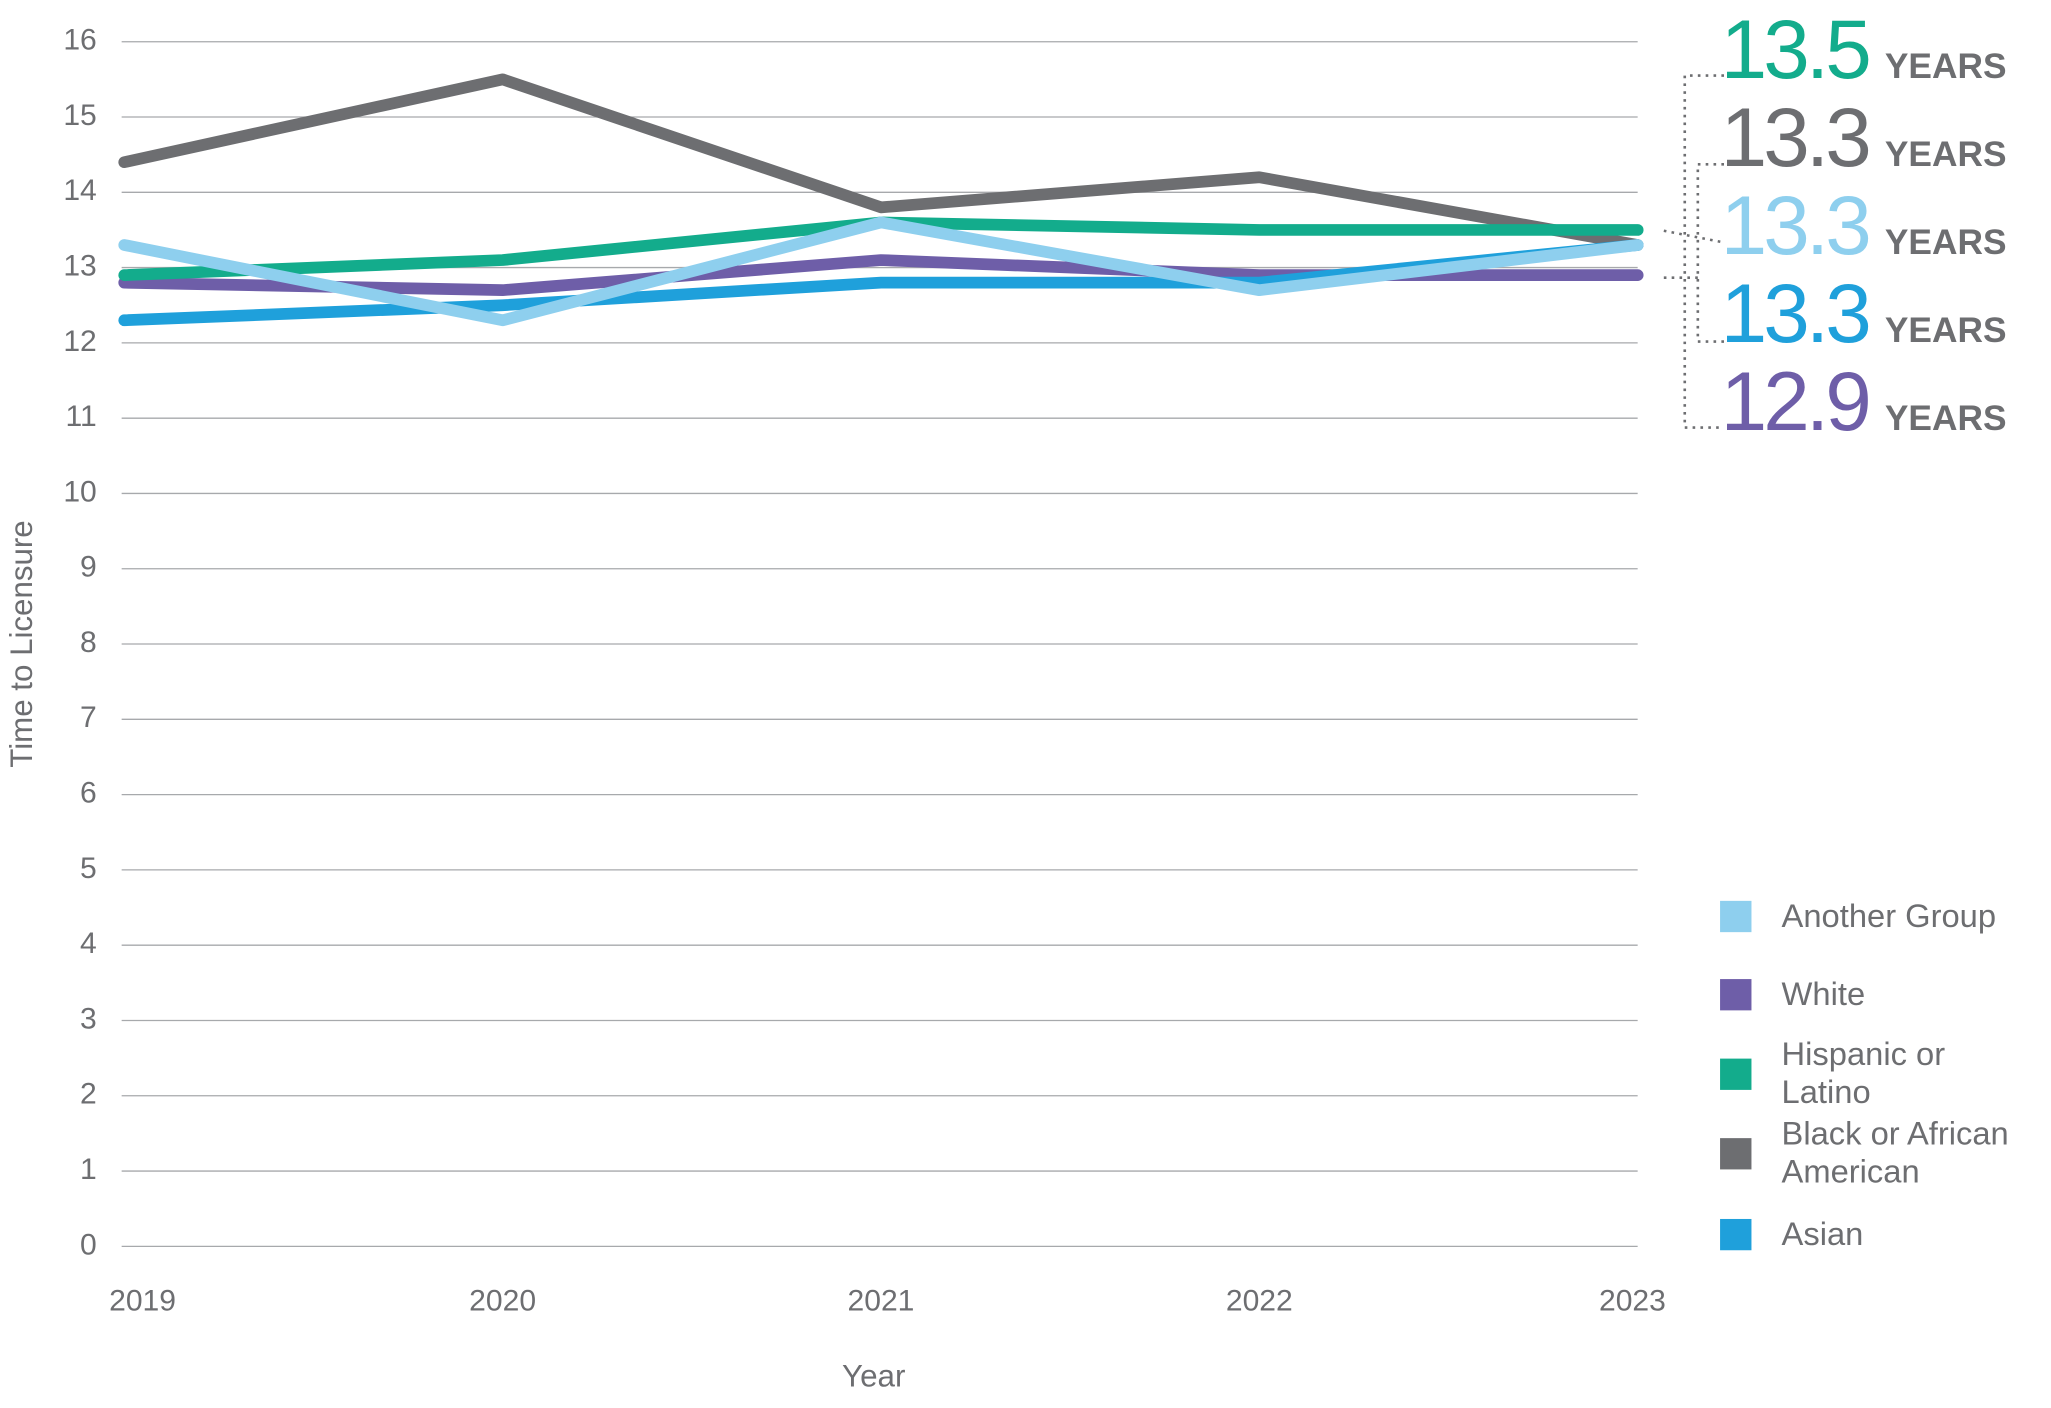 The height and width of the screenshot is (1408, 2051). I want to click on y-tick-label: 3, so click(88, 1018).